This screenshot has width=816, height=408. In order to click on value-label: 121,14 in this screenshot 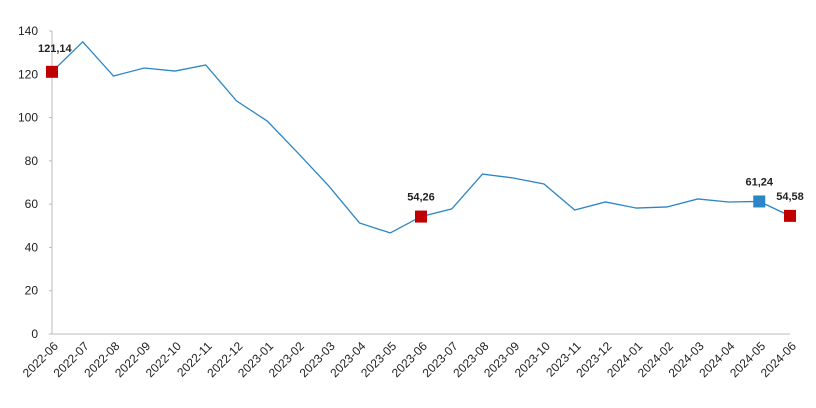, I will do `click(55, 49)`.